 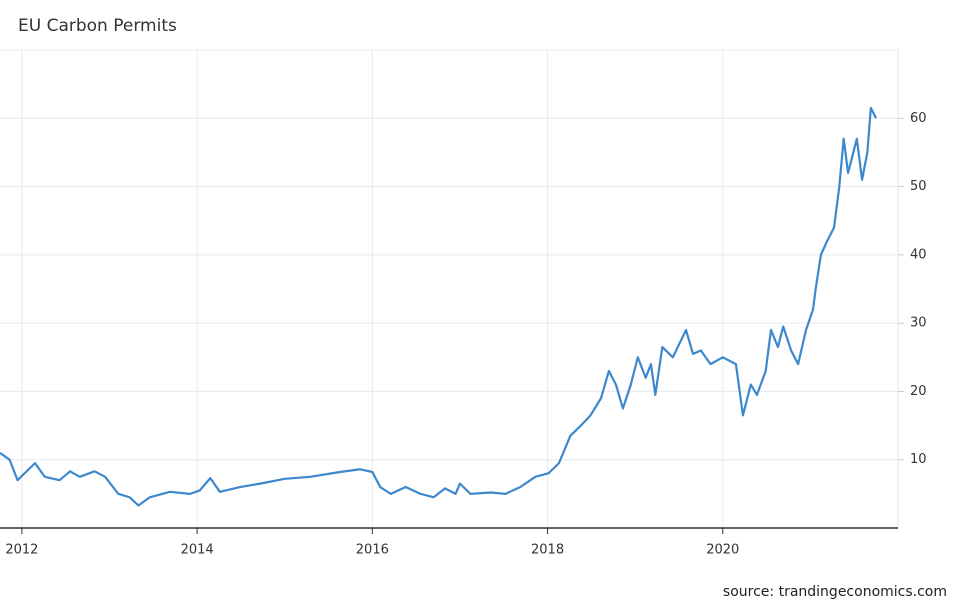 I want to click on y-tick-label: 60, so click(x=918, y=118).